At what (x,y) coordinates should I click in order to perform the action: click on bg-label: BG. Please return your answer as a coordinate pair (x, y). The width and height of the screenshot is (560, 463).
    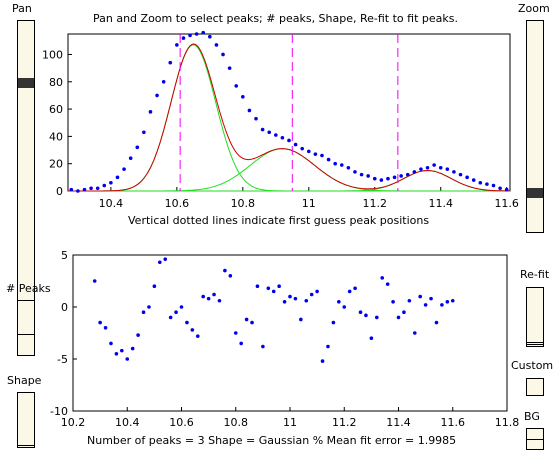
    Looking at the image, I should click on (532, 416).